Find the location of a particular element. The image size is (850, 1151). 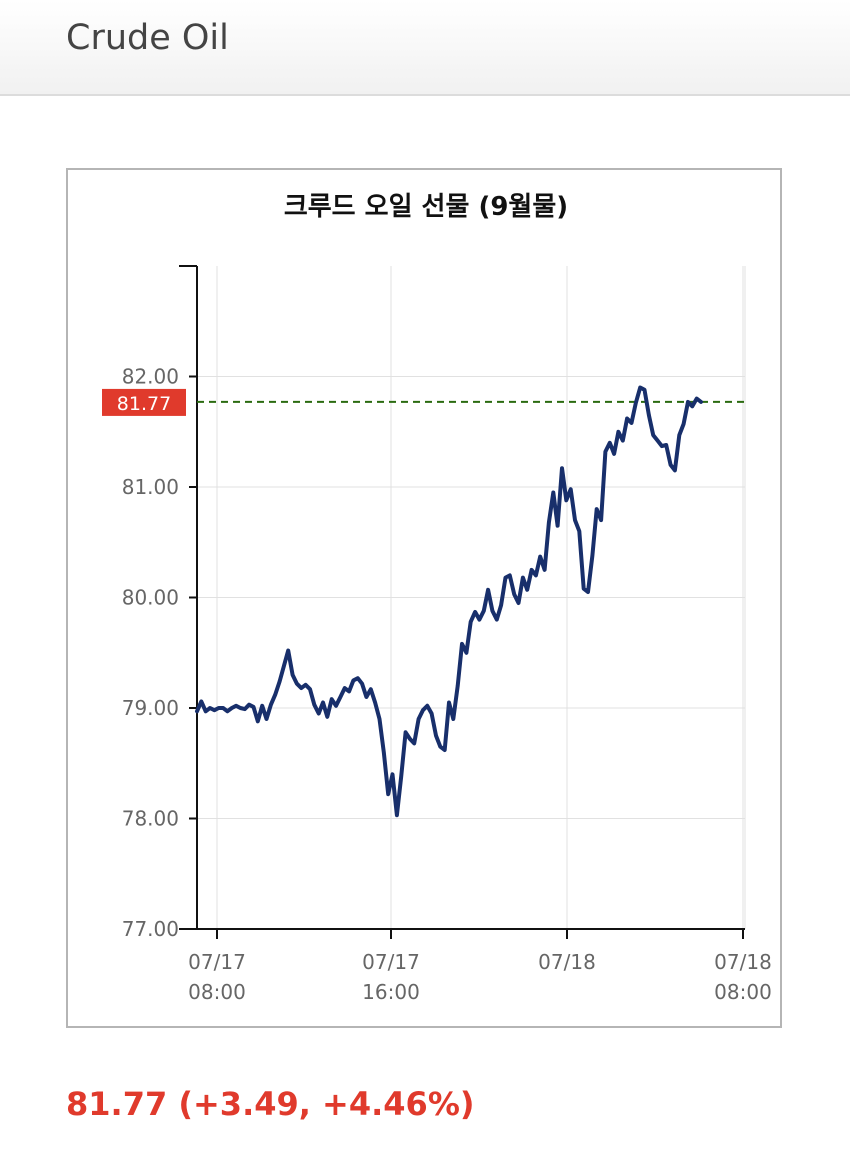

y-tick-label: 80.00 is located at coordinates (150, 598).